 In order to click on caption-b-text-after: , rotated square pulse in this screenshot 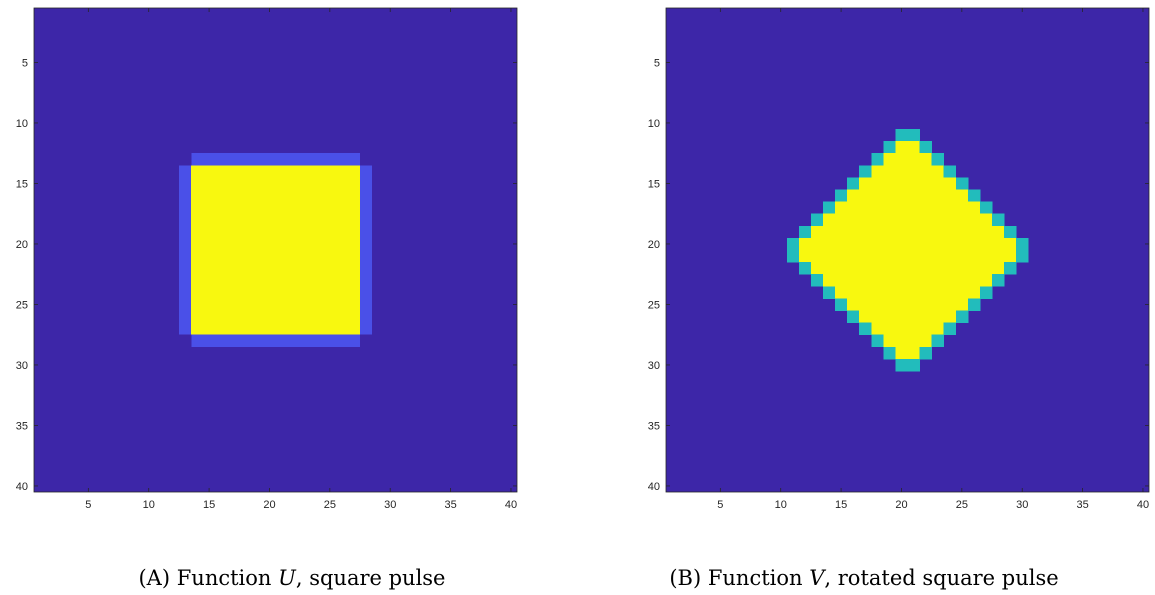, I will do `click(941, 578)`.